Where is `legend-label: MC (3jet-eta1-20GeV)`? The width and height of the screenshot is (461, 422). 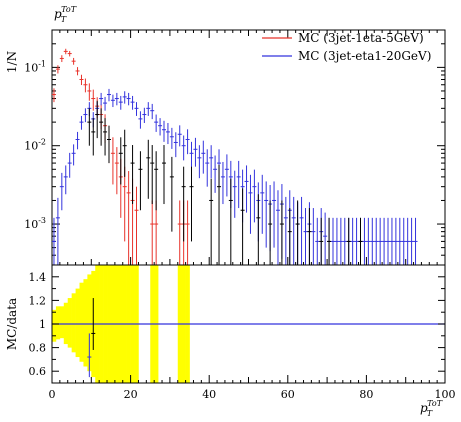
legend-label: MC (3jet-eta1-20GeV) is located at coordinates (364, 56).